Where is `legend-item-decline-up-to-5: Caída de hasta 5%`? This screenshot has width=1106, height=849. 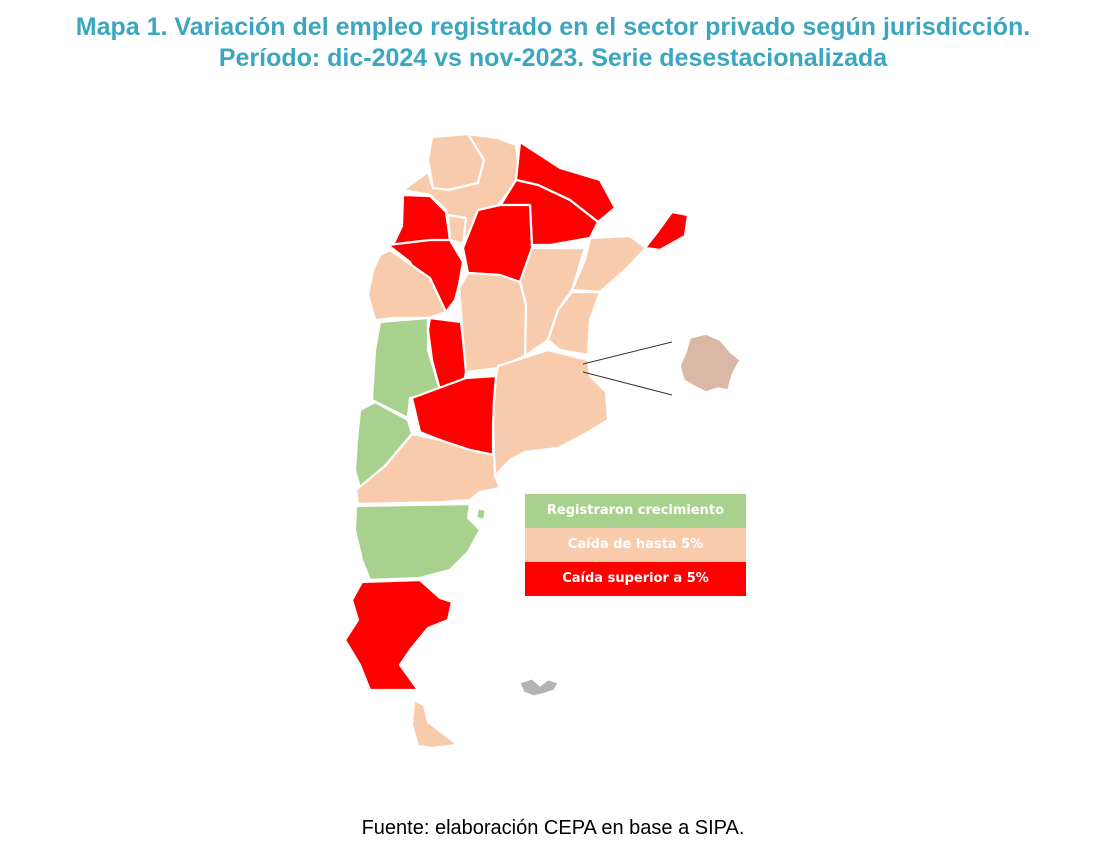
legend-item-decline-up-to-5: Caída de hasta 5% is located at coordinates (635, 545).